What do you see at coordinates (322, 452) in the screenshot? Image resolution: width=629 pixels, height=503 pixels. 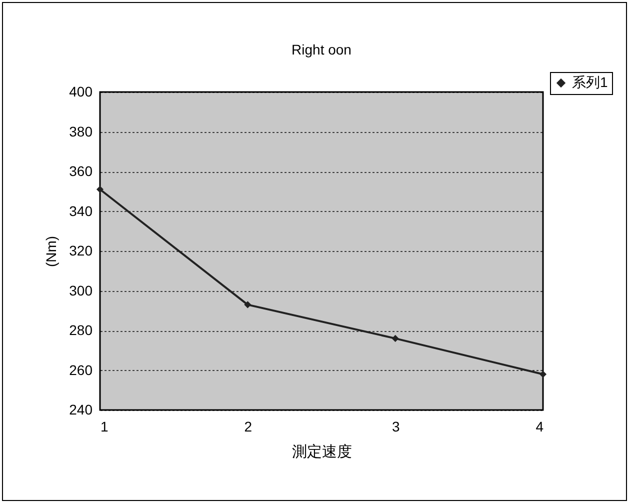 I see `x-axis-title: 測定速度` at bounding box center [322, 452].